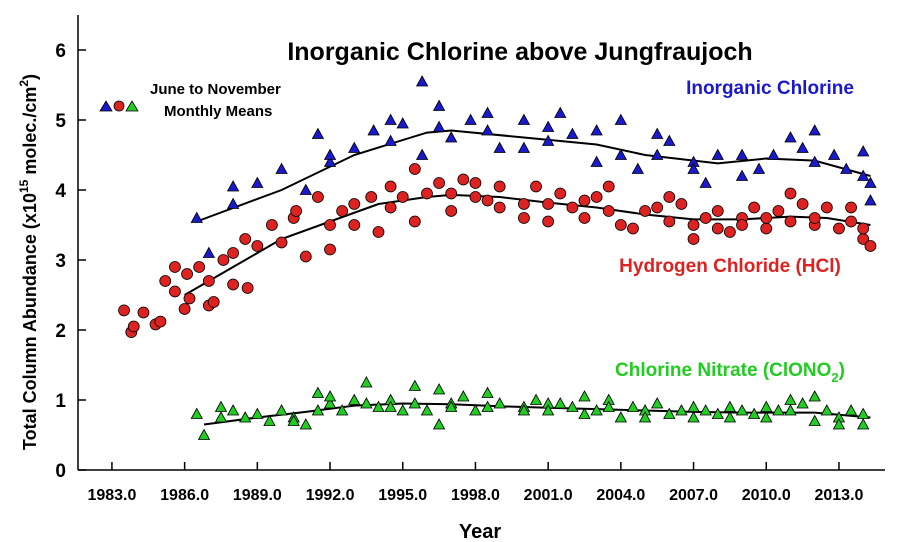 This screenshot has height=542, width=897. Describe the element at coordinates (24, 186) in the screenshot. I see `y-axis-label-part: 15` at that location.